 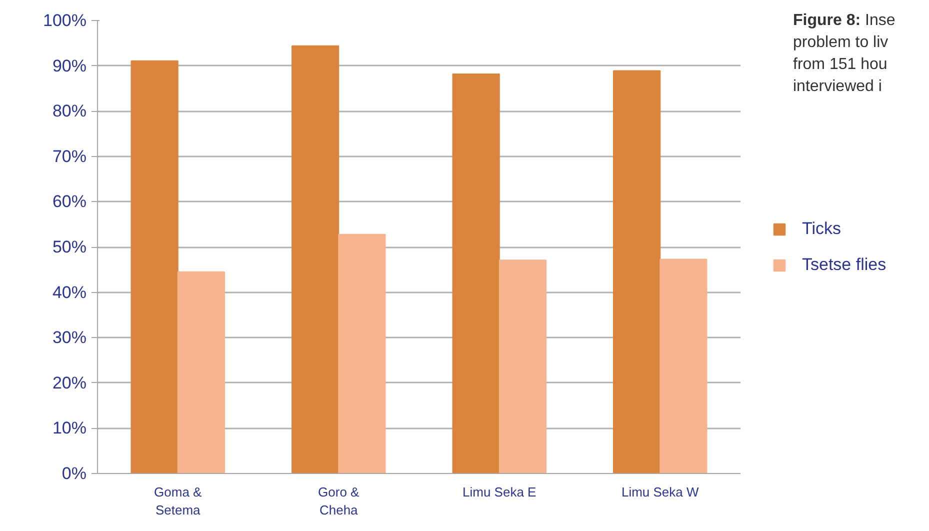 What do you see at coordinates (69, 111) in the screenshot?
I see `y-tick-label: 80%` at bounding box center [69, 111].